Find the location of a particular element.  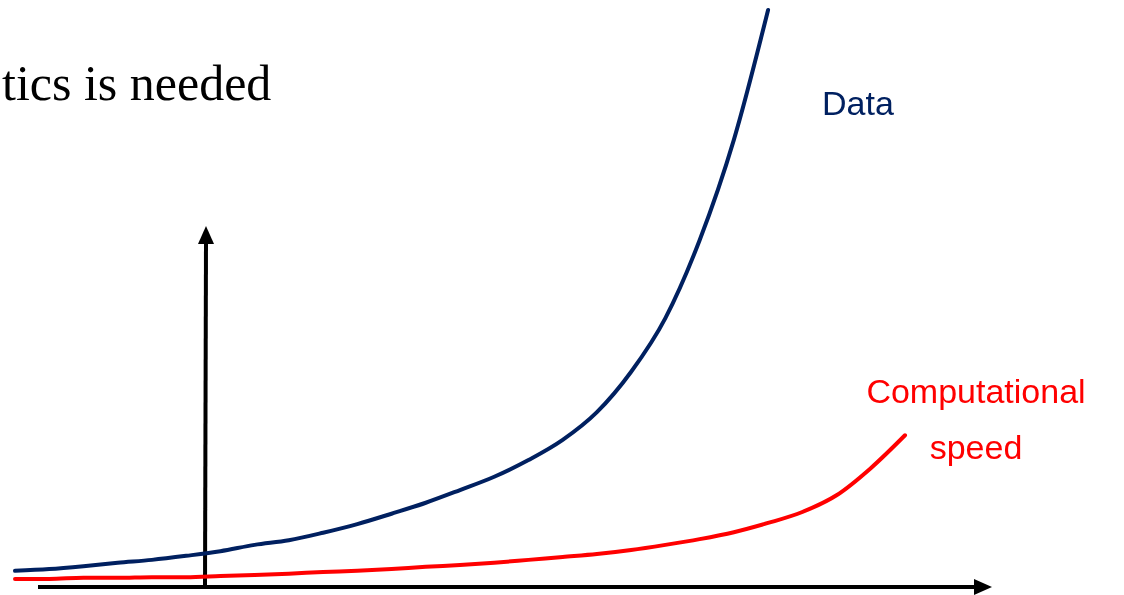

text: Data is located at coordinates (858, 103).